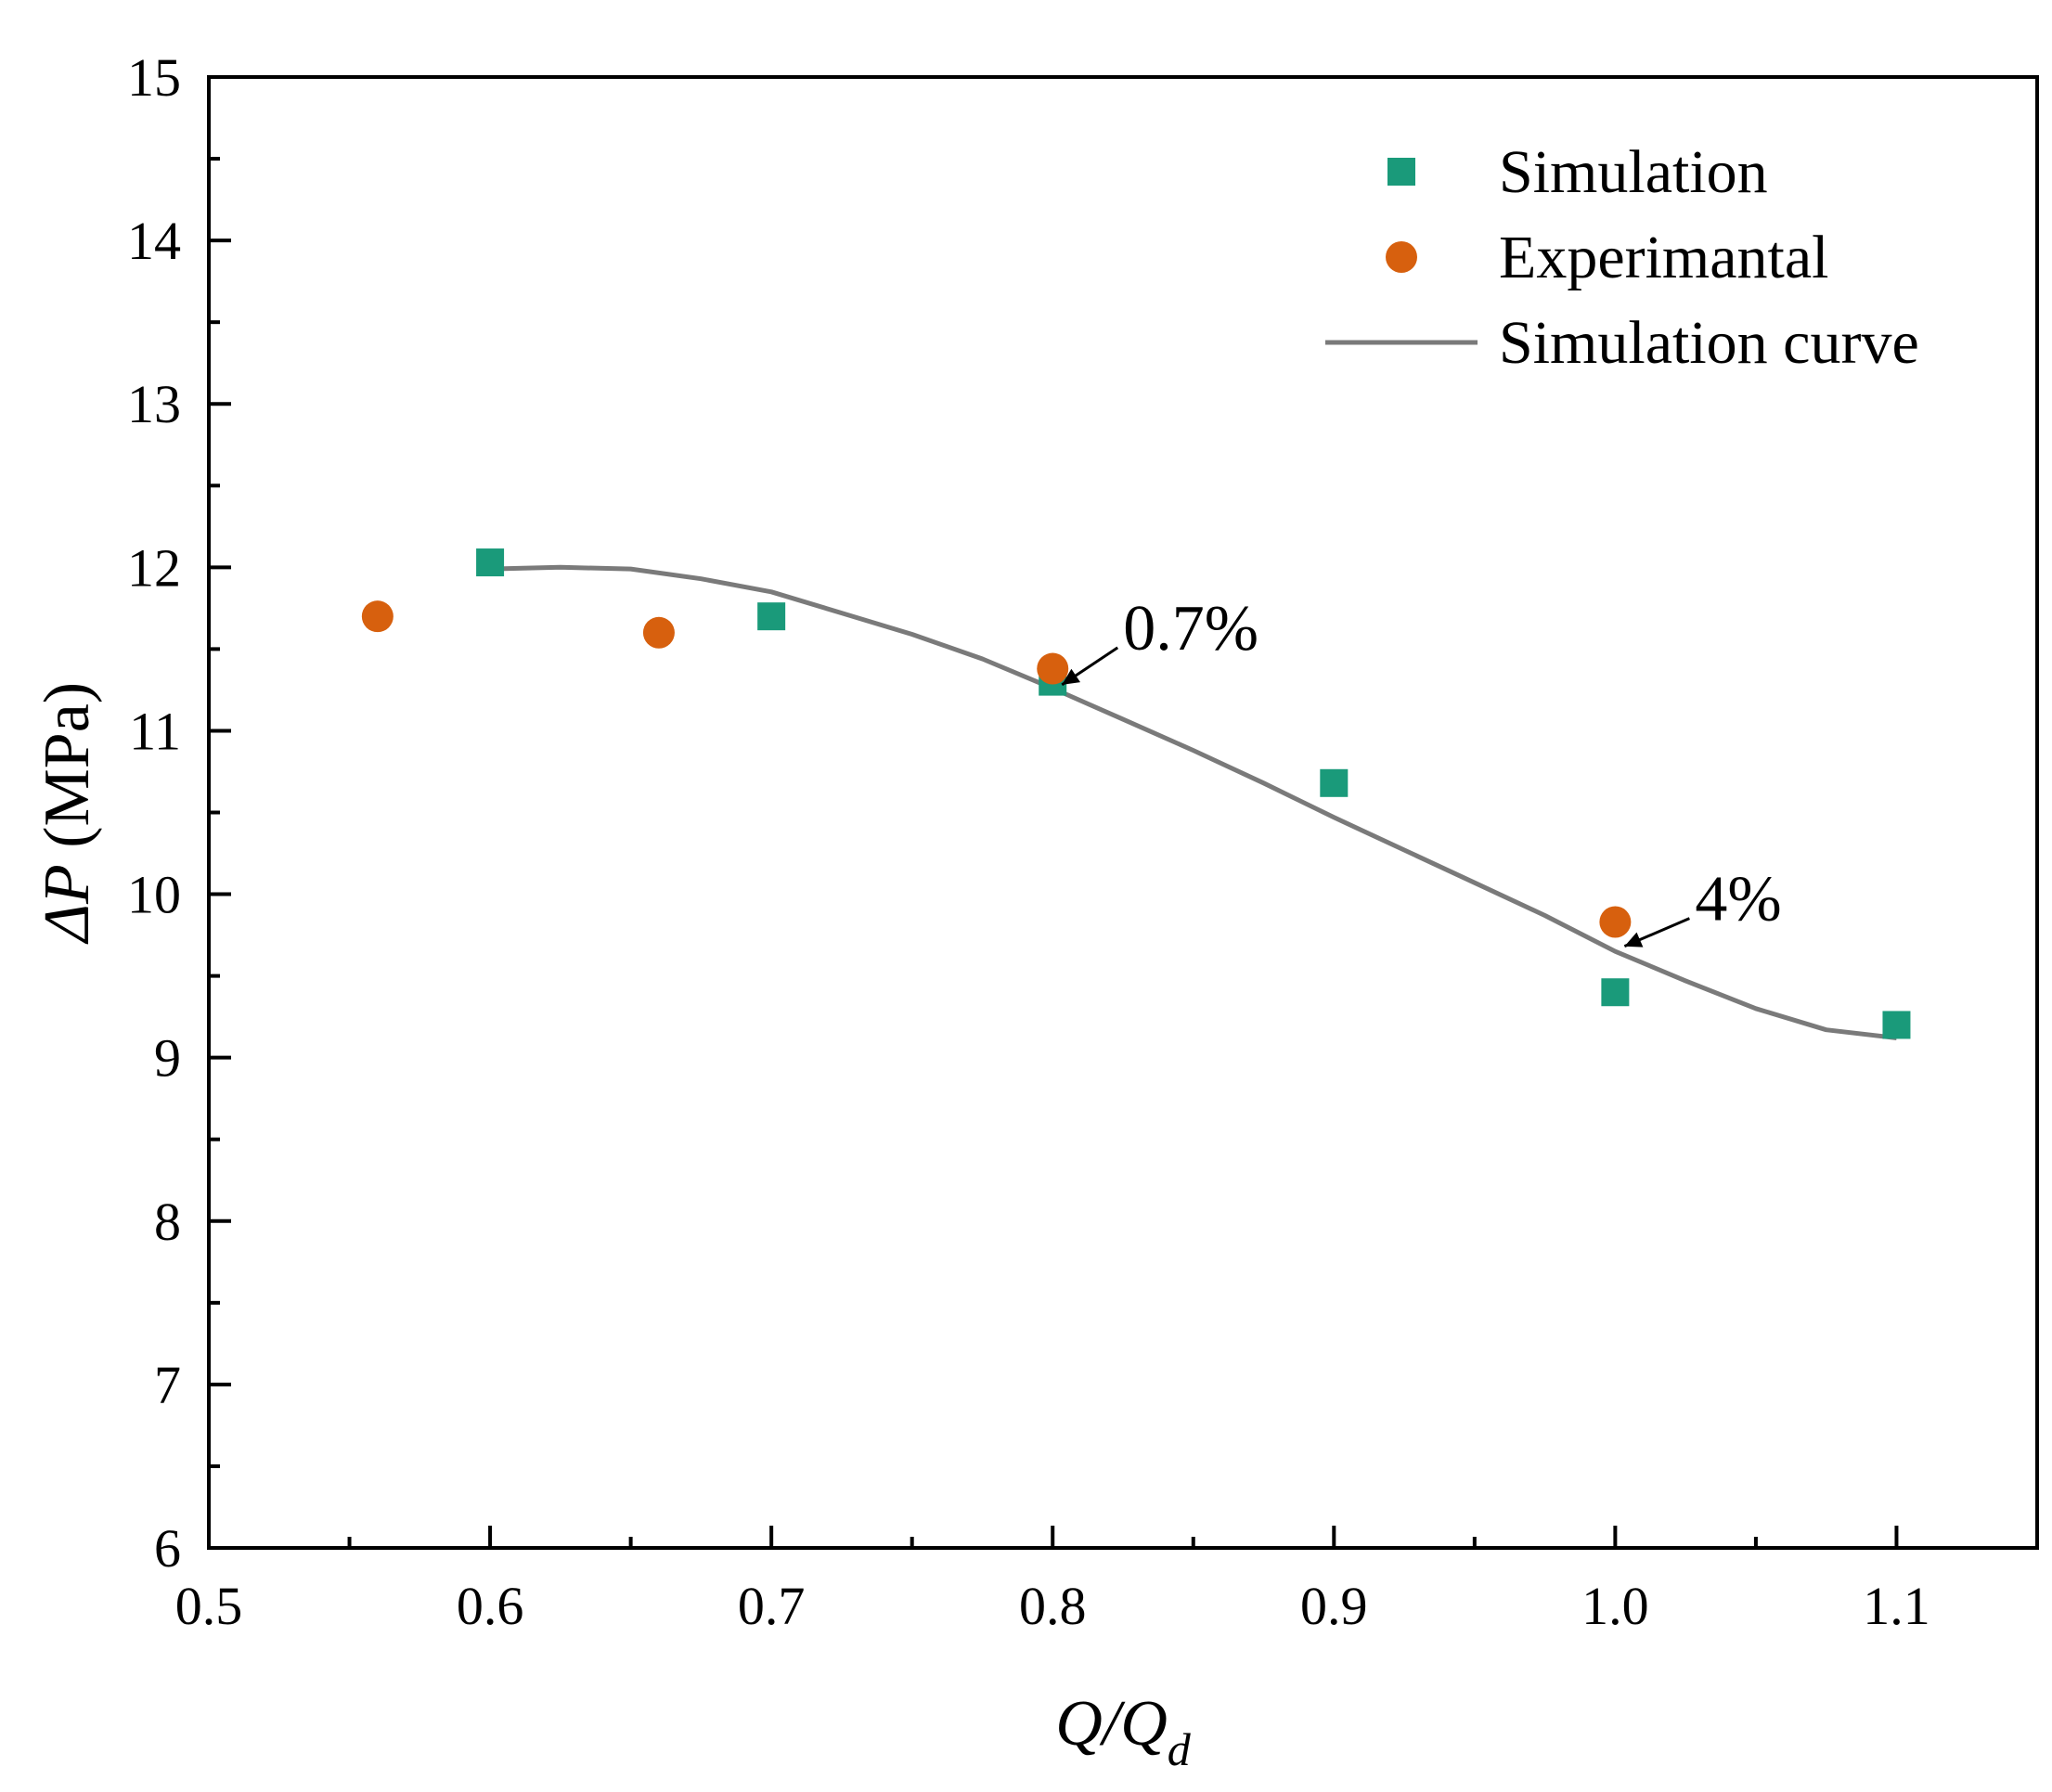 The image size is (2052, 1792). What do you see at coordinates (1664, 257) in the screenshot?
I see `legend-label: Experimantal` at bounding box center [1664, 257].